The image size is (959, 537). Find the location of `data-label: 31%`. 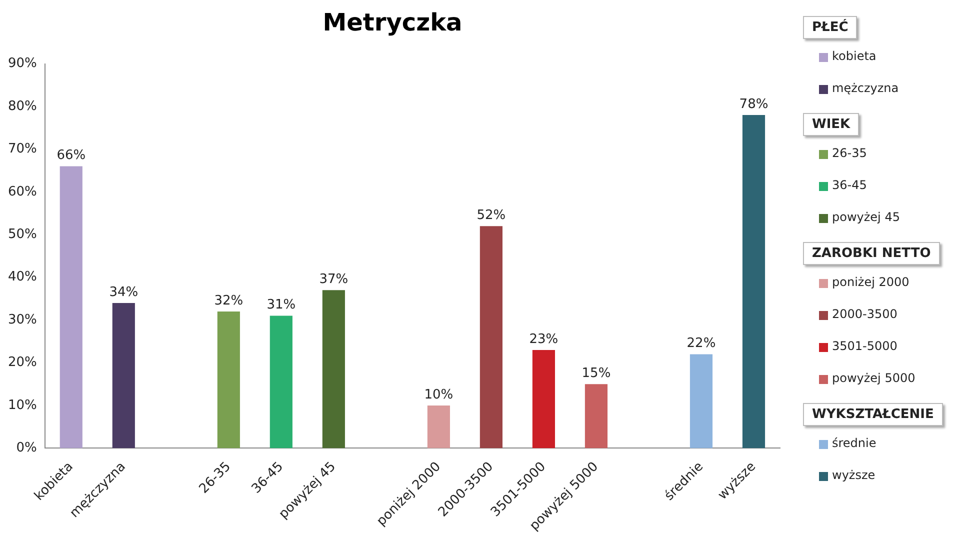

data-label: 31% is located at coordinates (281, 305).